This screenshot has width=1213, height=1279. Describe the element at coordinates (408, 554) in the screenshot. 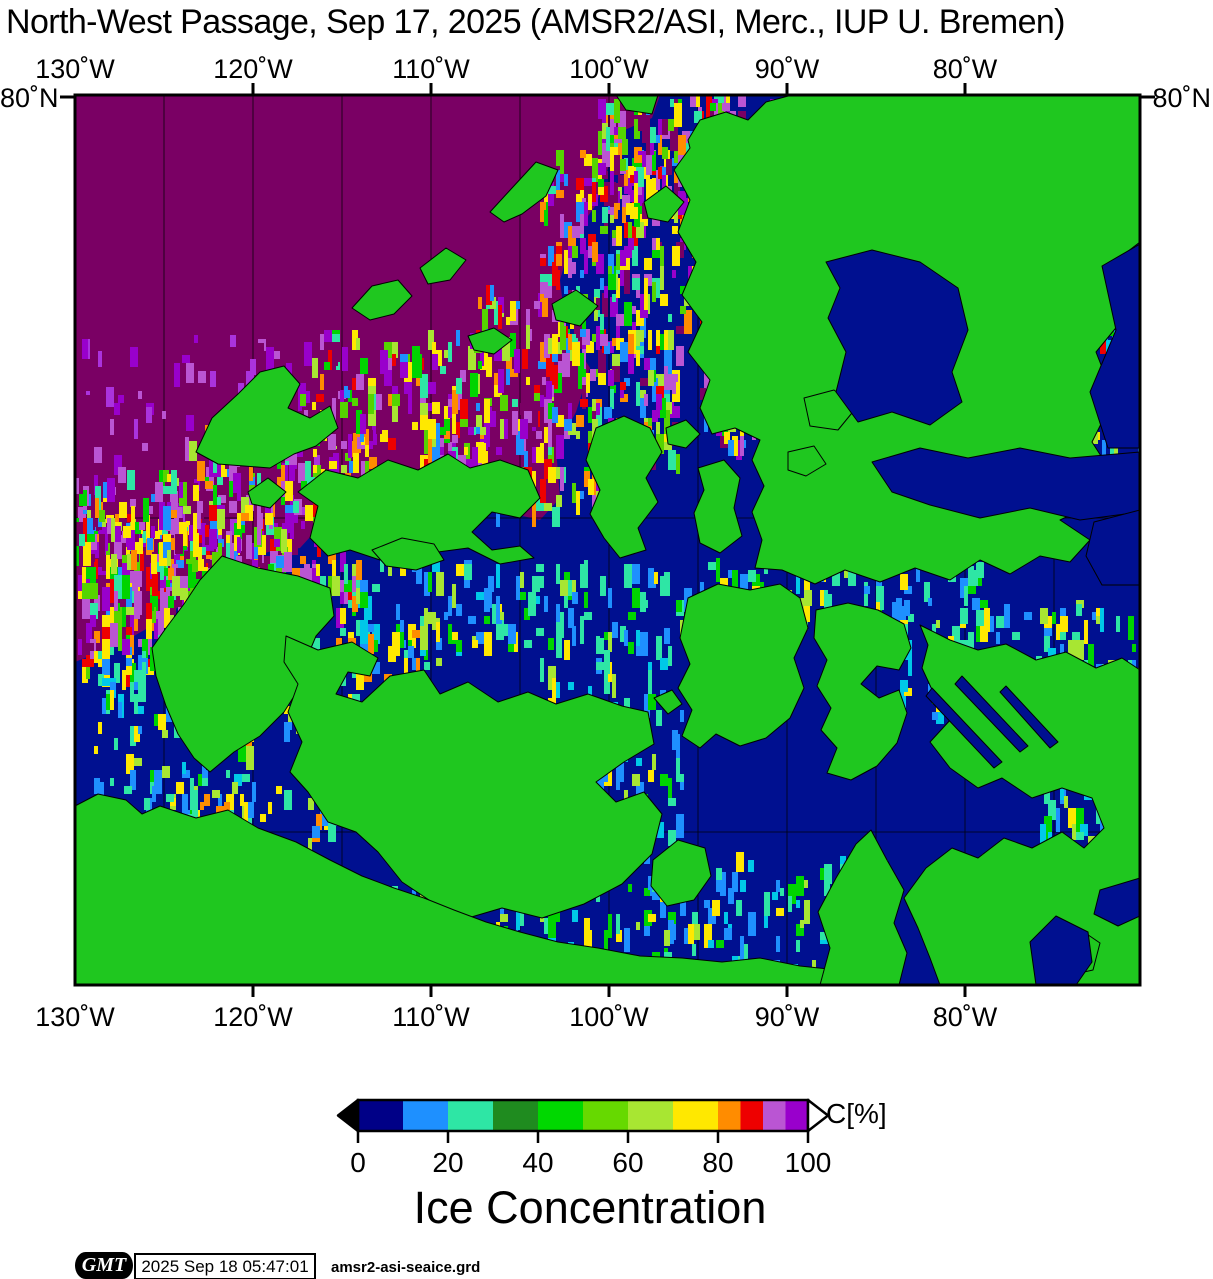

I see `land-stefansson` at that location.